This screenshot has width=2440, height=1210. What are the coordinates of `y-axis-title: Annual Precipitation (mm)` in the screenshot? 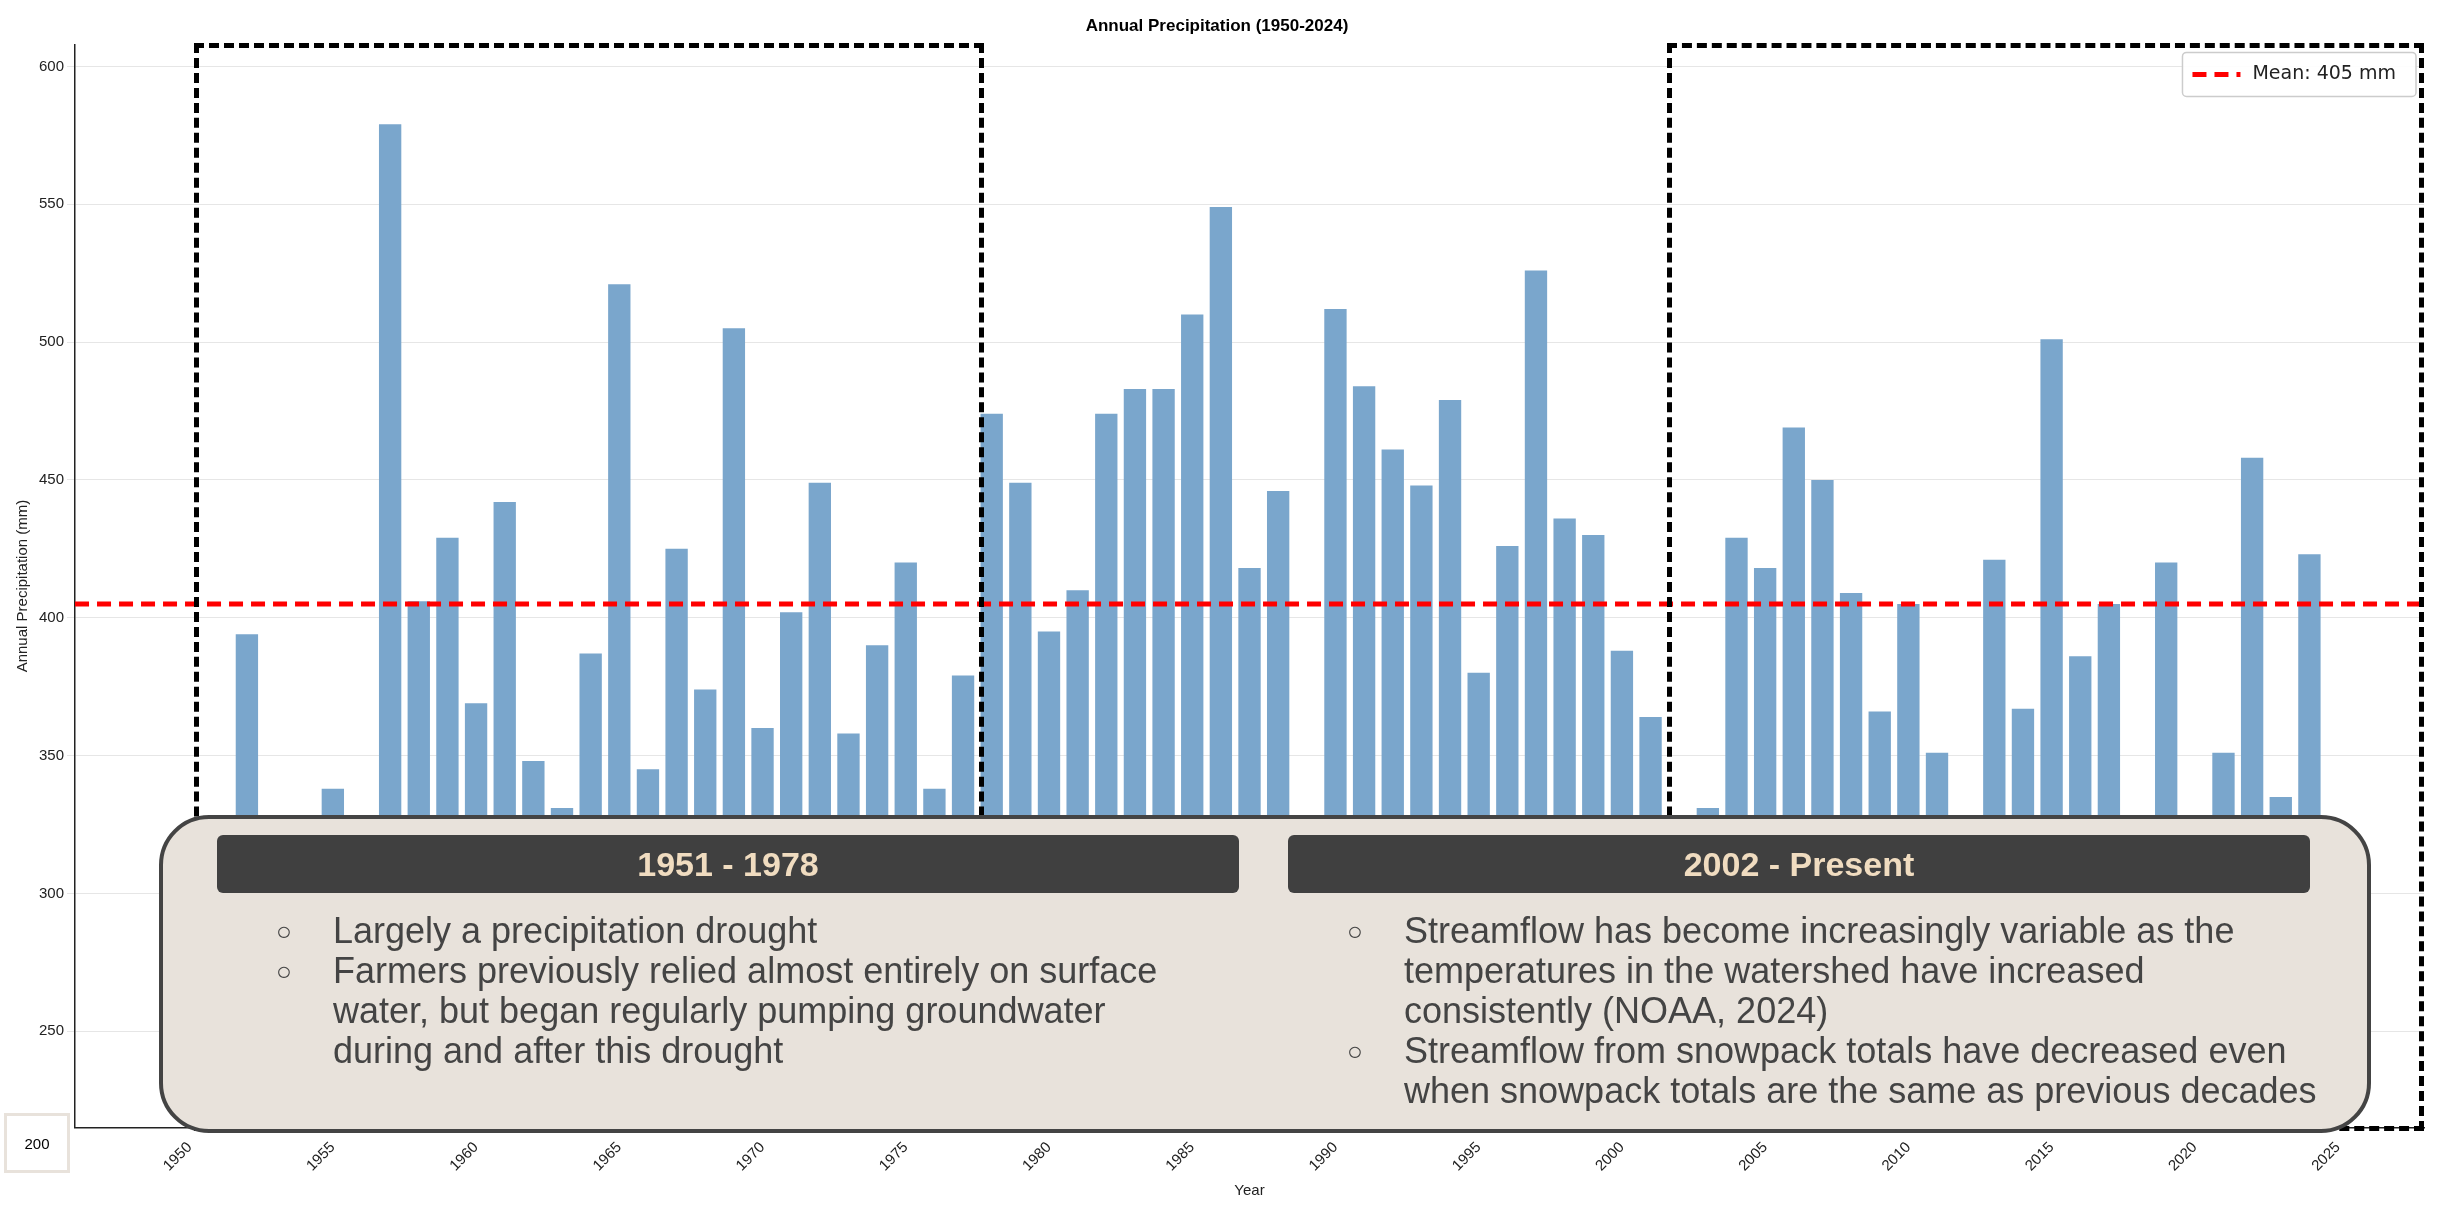 It's located at (22, 586).